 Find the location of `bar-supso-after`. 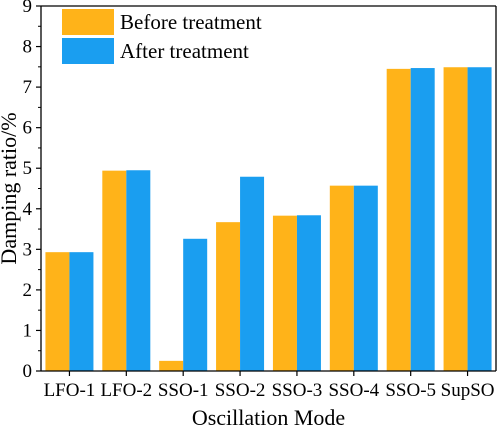

bar-supso-after is located at coordinates (479, 219).